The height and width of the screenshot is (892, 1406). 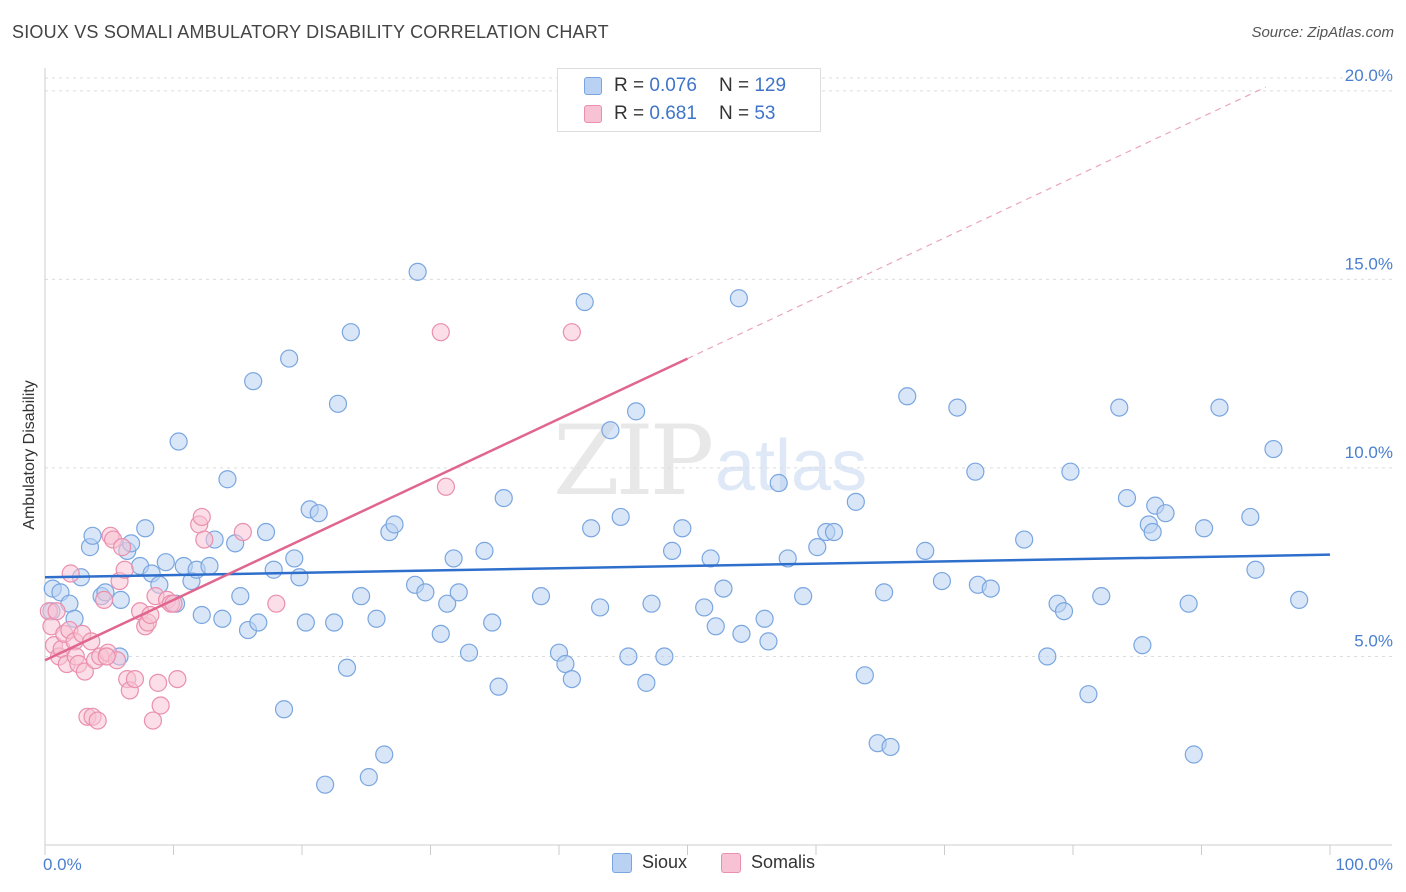 I want to click on legend-row-sioux: R = 0.076 N = 129, so click(x=685, y=86).